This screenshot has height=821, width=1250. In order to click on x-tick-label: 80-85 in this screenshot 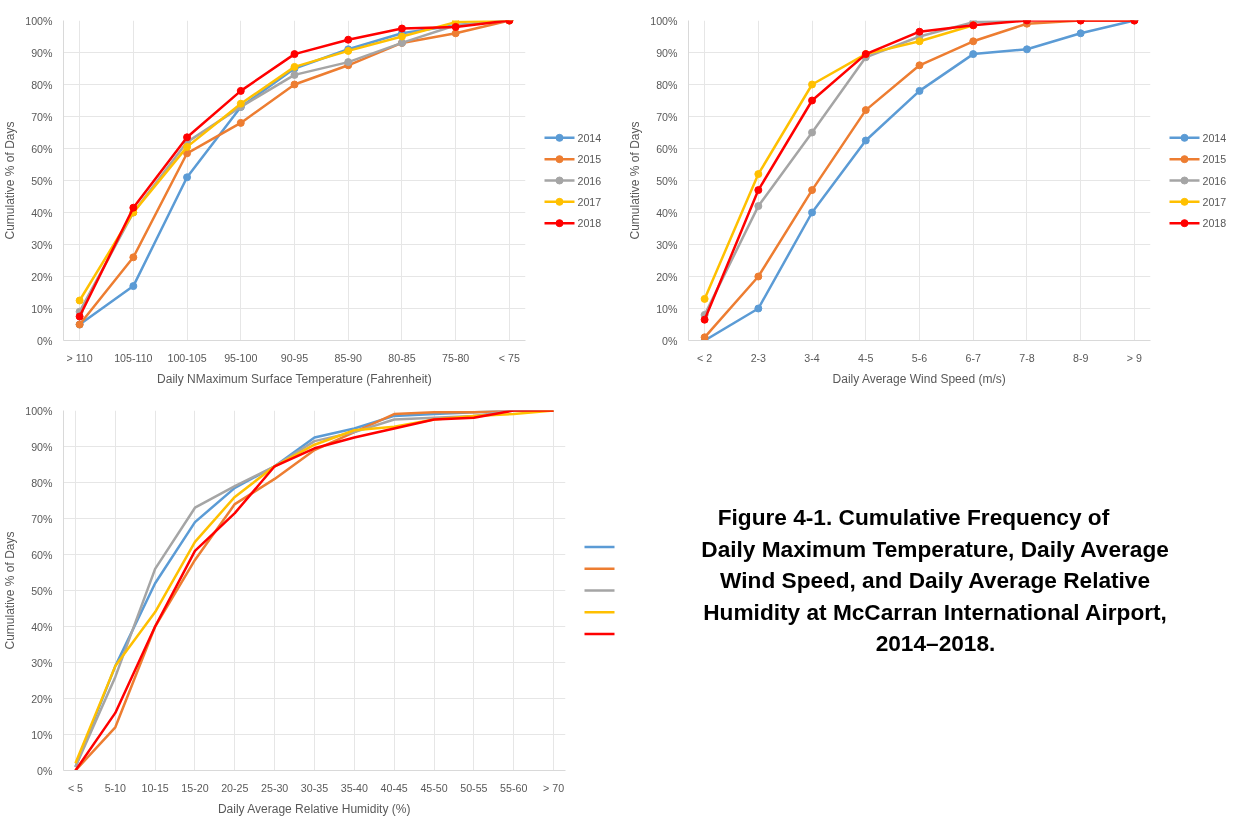, I will do `click(402, 357)`.